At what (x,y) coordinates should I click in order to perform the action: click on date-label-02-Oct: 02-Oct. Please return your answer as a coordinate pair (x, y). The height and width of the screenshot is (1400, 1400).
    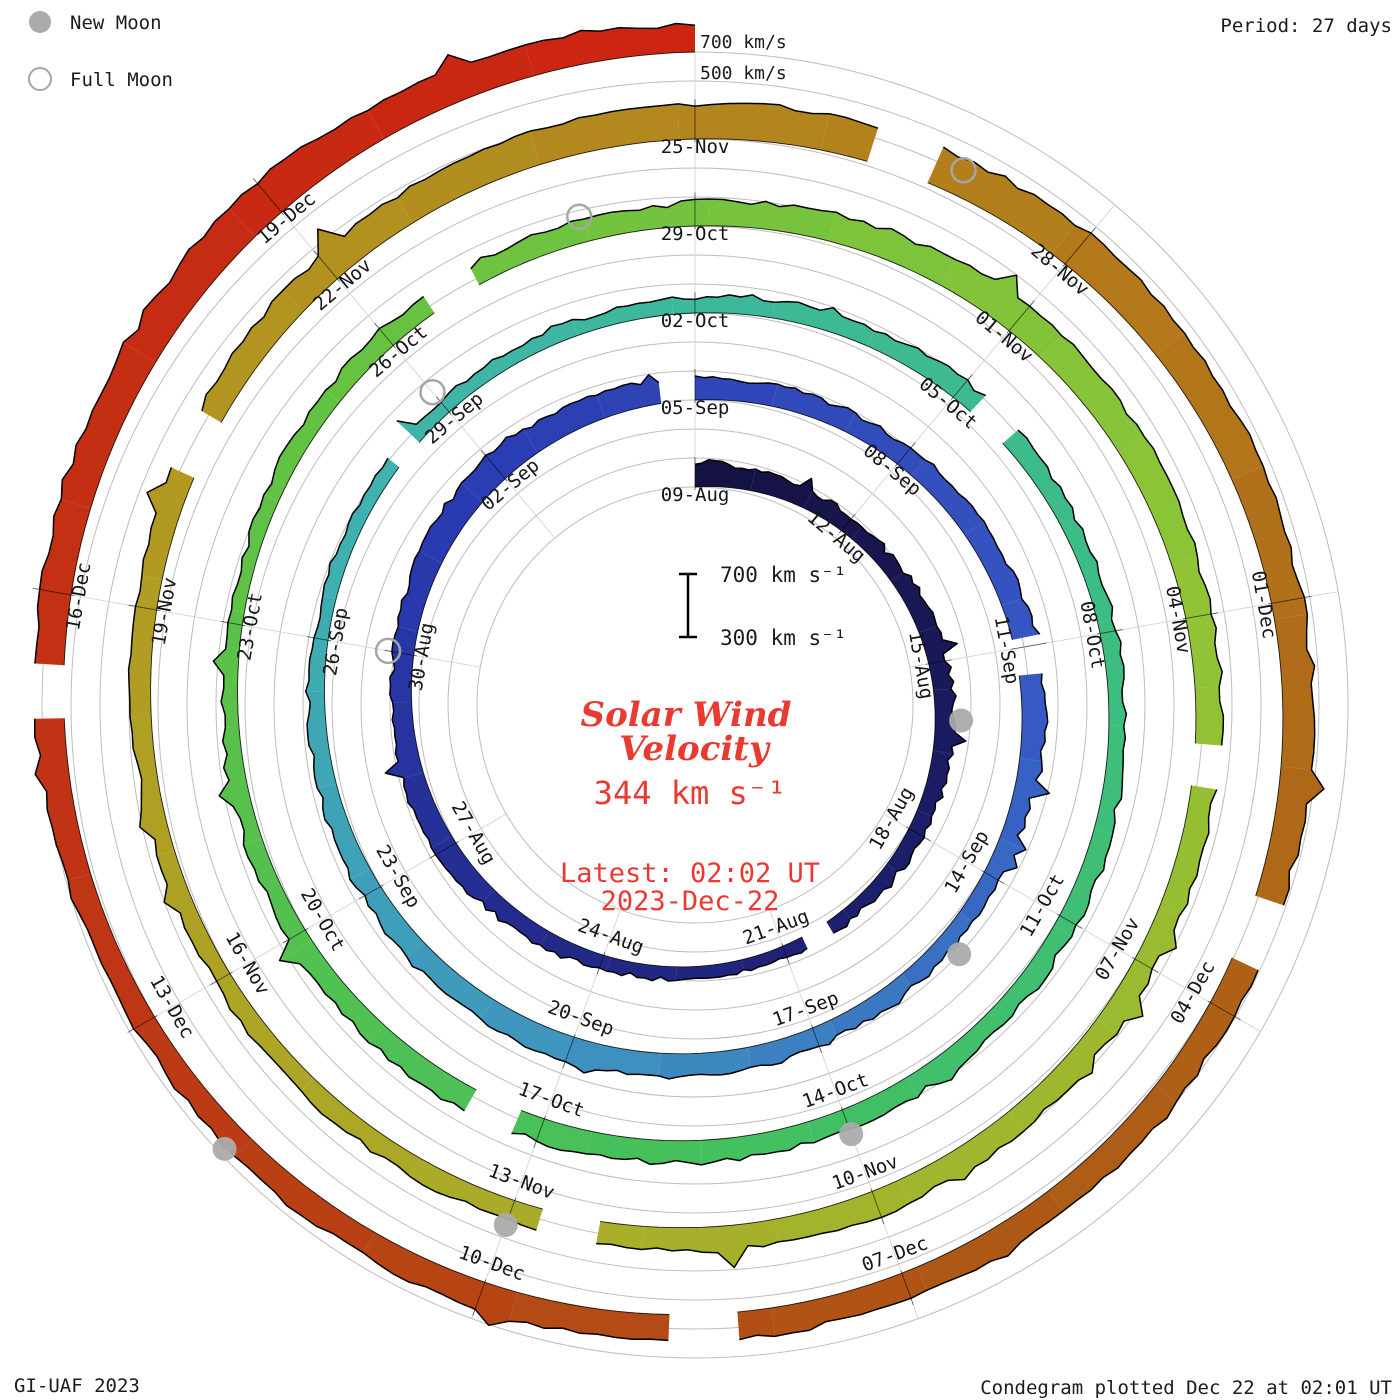
    Looking at the image, I should click on (695, 321).